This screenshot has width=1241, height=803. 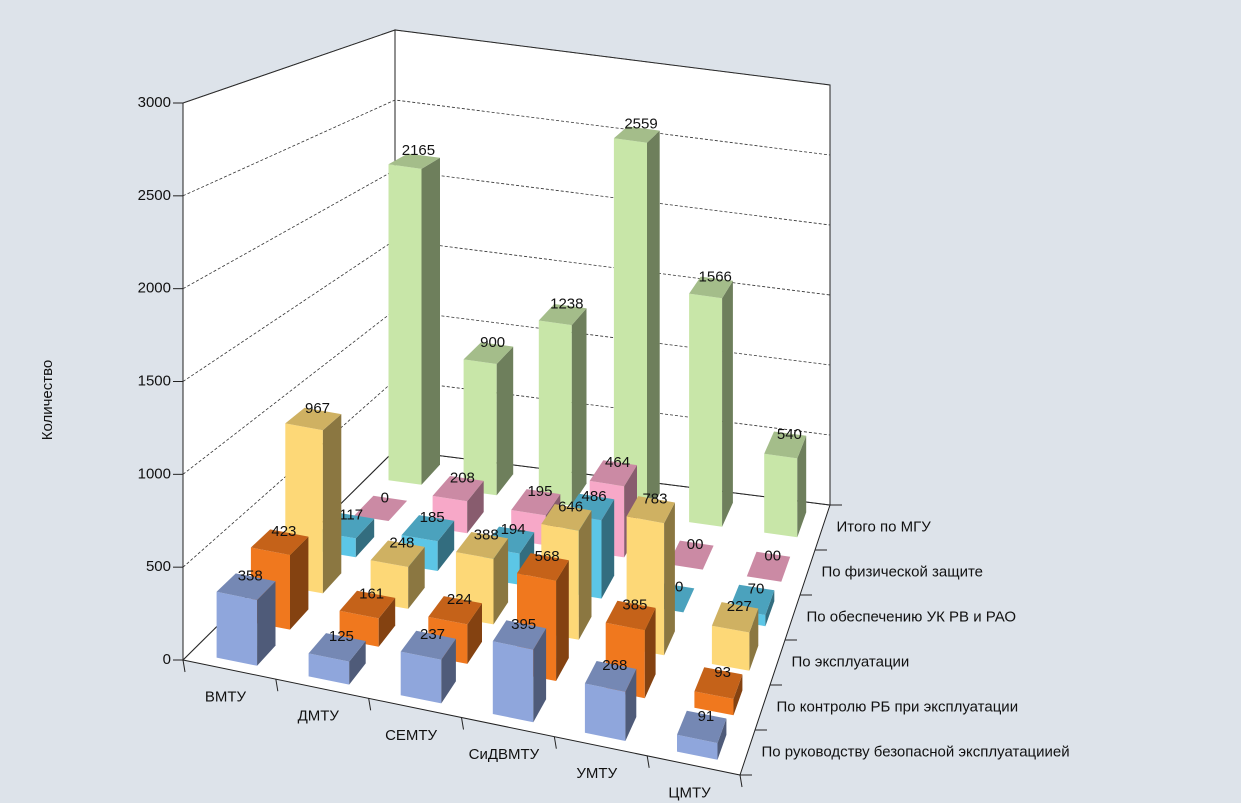 What do you see at coordinates (319, 716) in the screenshot?
I see `x-tick-label: ДМТУ` at bounding box center [319, 716].